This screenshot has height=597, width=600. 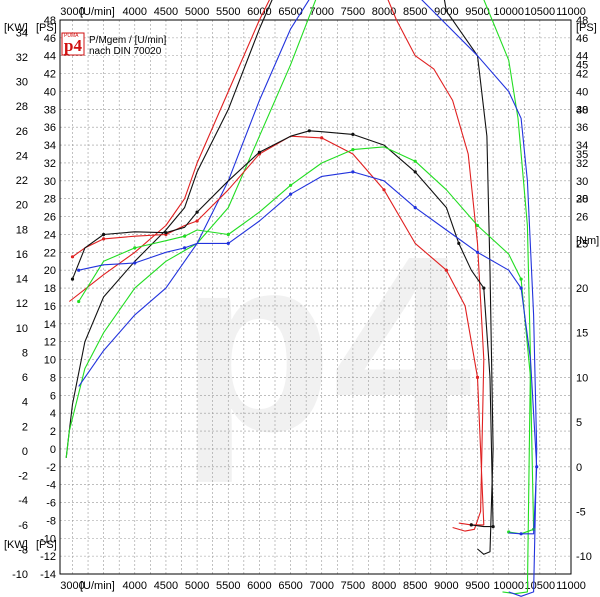 What do you see at coordinates (415, 12) in the screenshot?
I see `x-tick-top: 8500` at bounding box center [415, 12].